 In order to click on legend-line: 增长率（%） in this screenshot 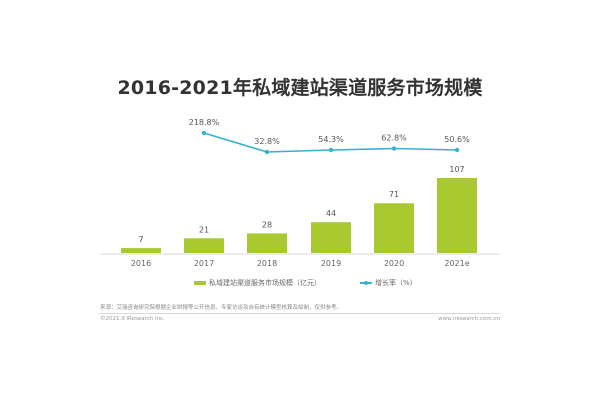, I will do `click(388, 283)`.